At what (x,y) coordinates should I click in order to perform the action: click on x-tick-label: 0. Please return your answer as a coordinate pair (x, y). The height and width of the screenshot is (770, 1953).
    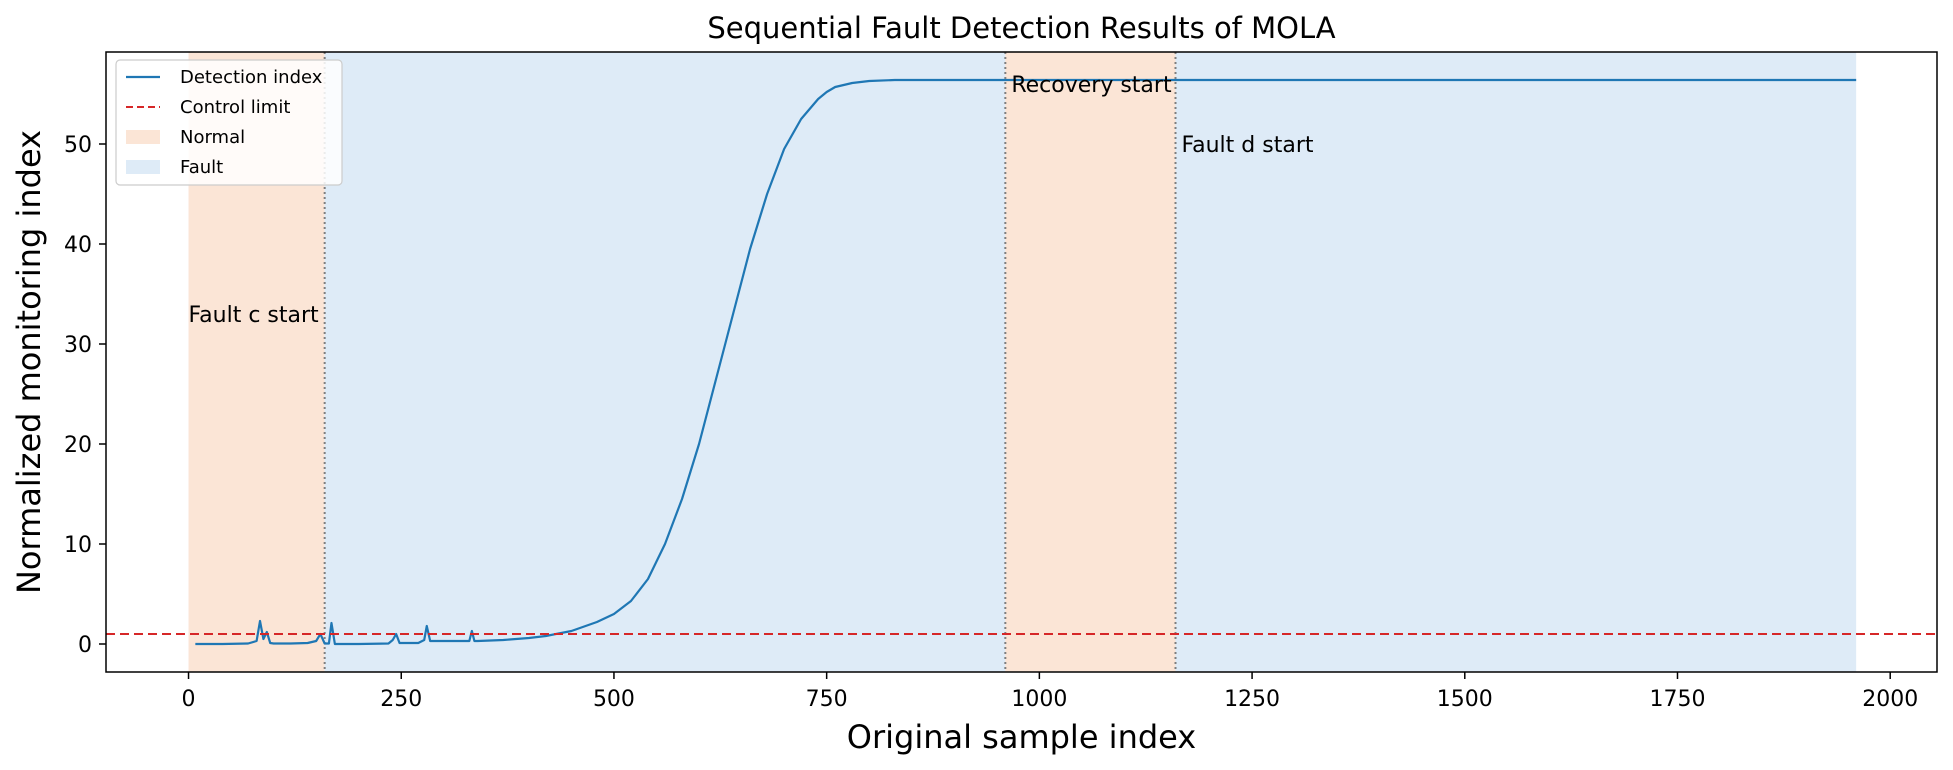
    Looking at the image, I should click on (189, 699).